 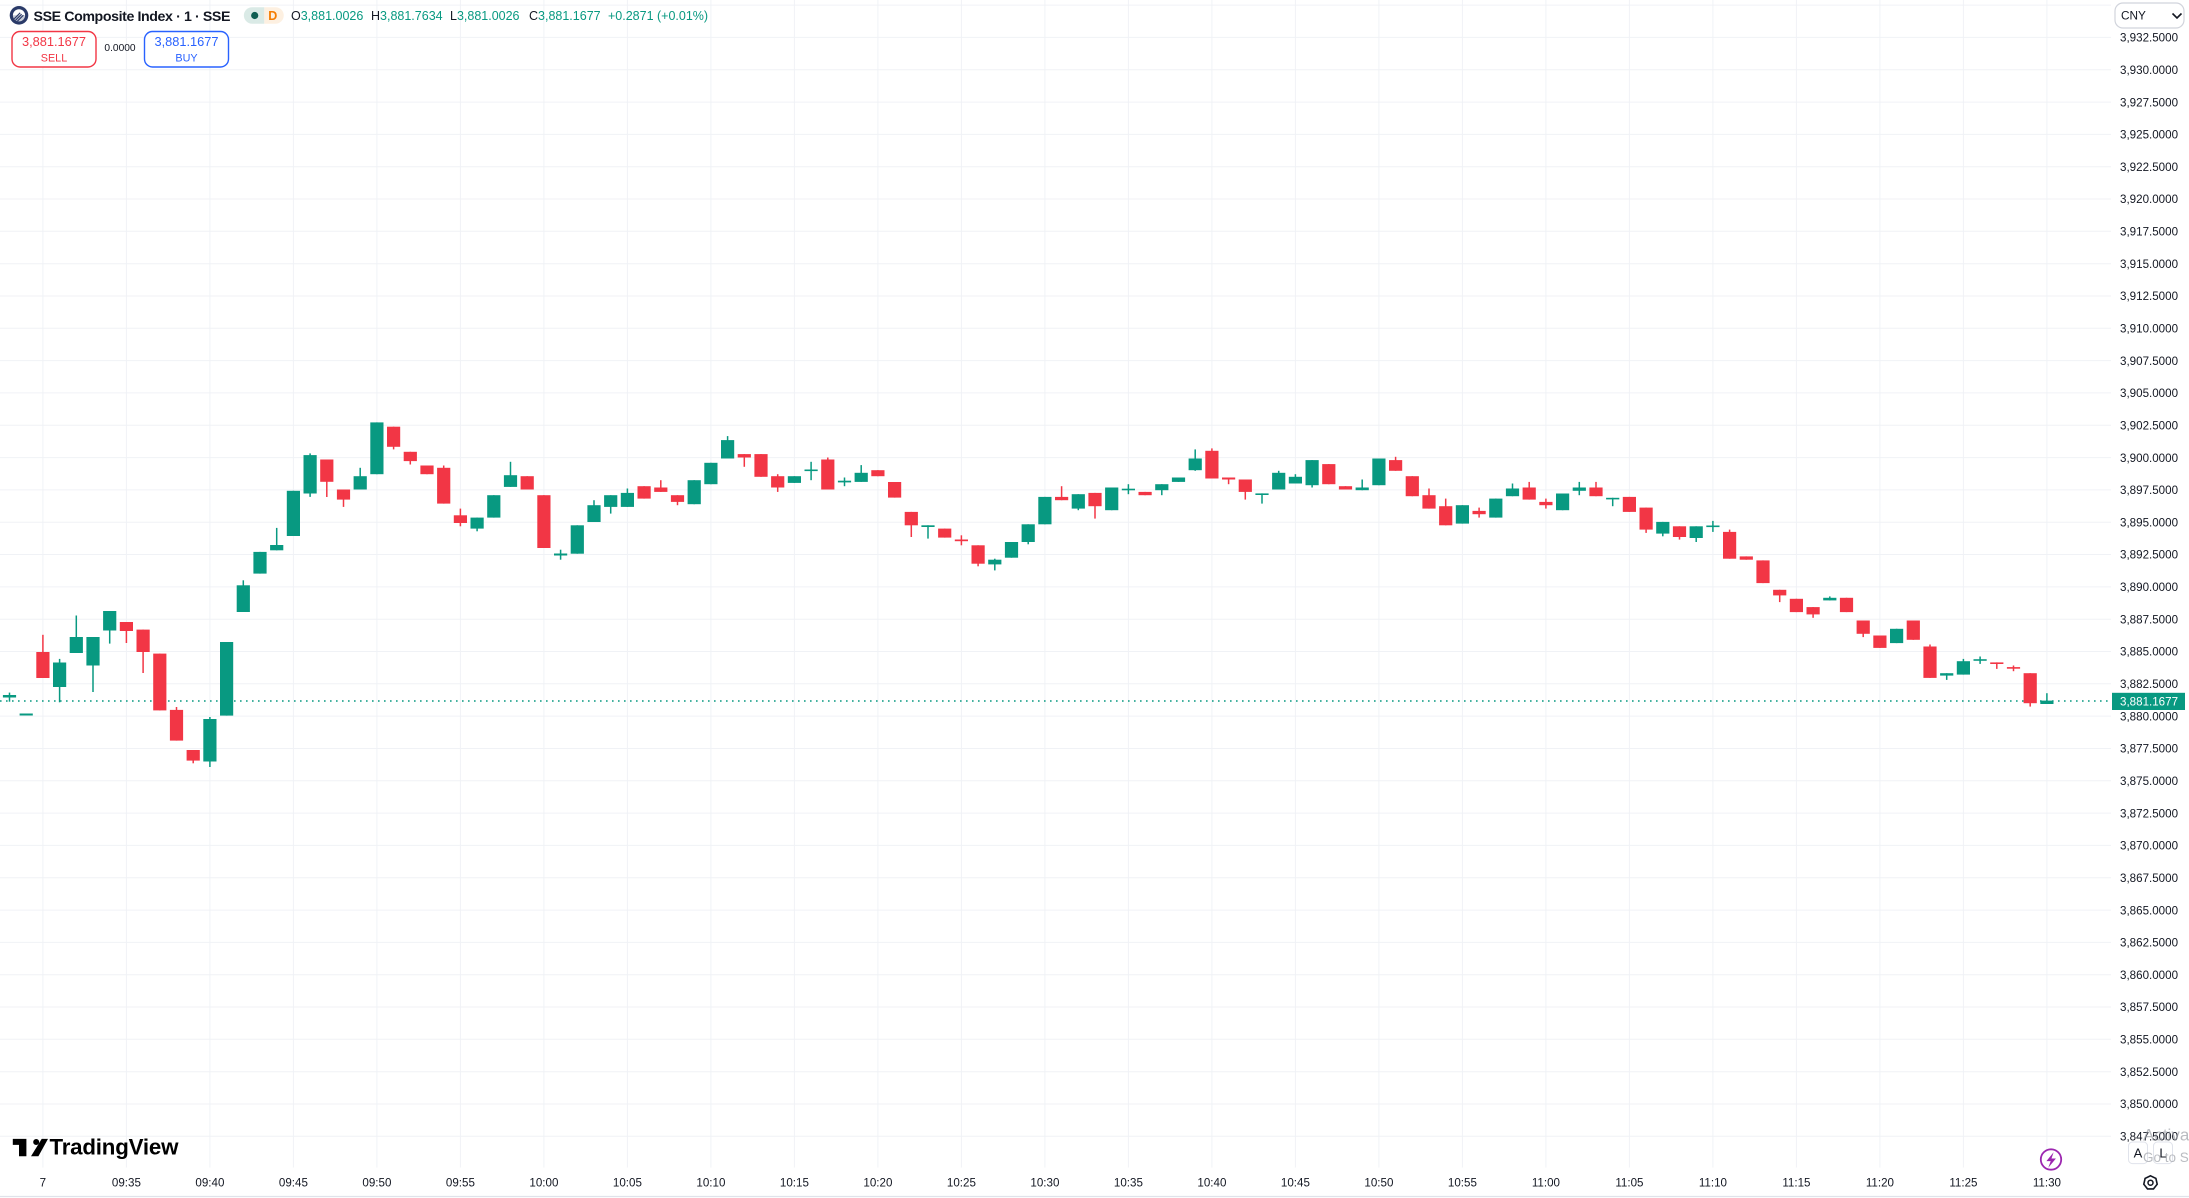 I want to click on svg-text: 11:00, so click(x=1546, y=1182).